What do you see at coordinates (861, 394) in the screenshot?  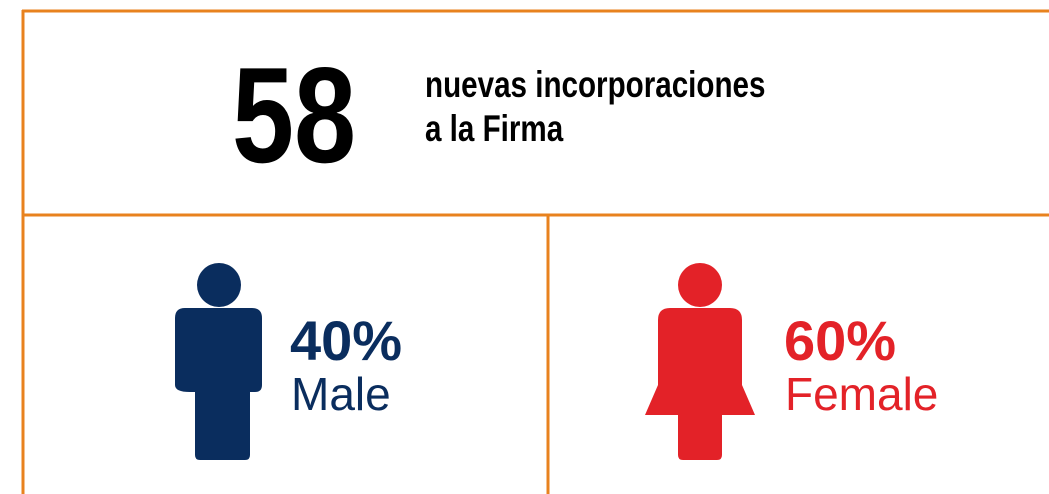 I see `stat-label: Female` at bounding box center [861, 394].